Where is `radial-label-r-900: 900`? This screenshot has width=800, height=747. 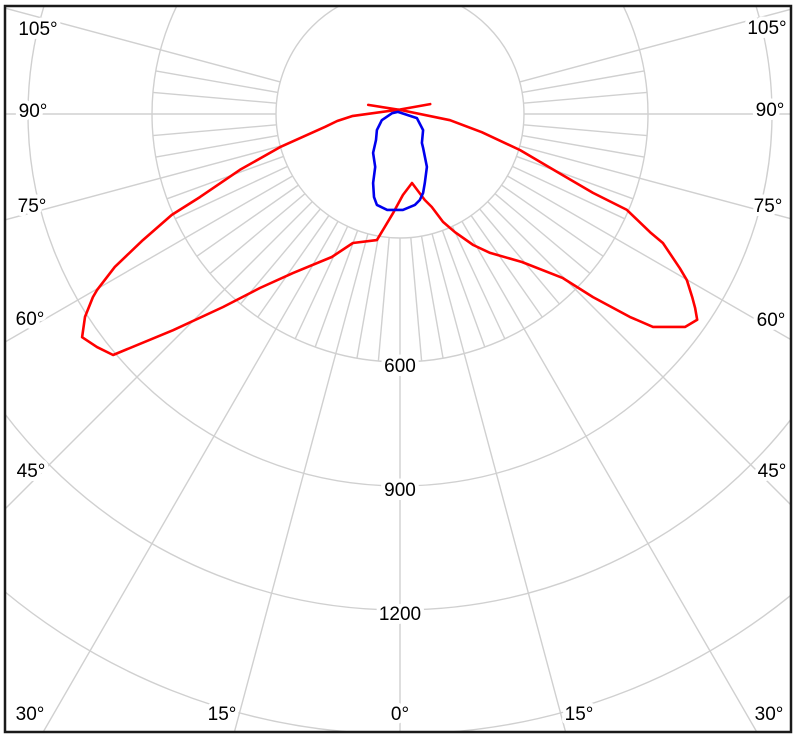 radial-label-r-900: 900 is located at coordinates (400, 490).